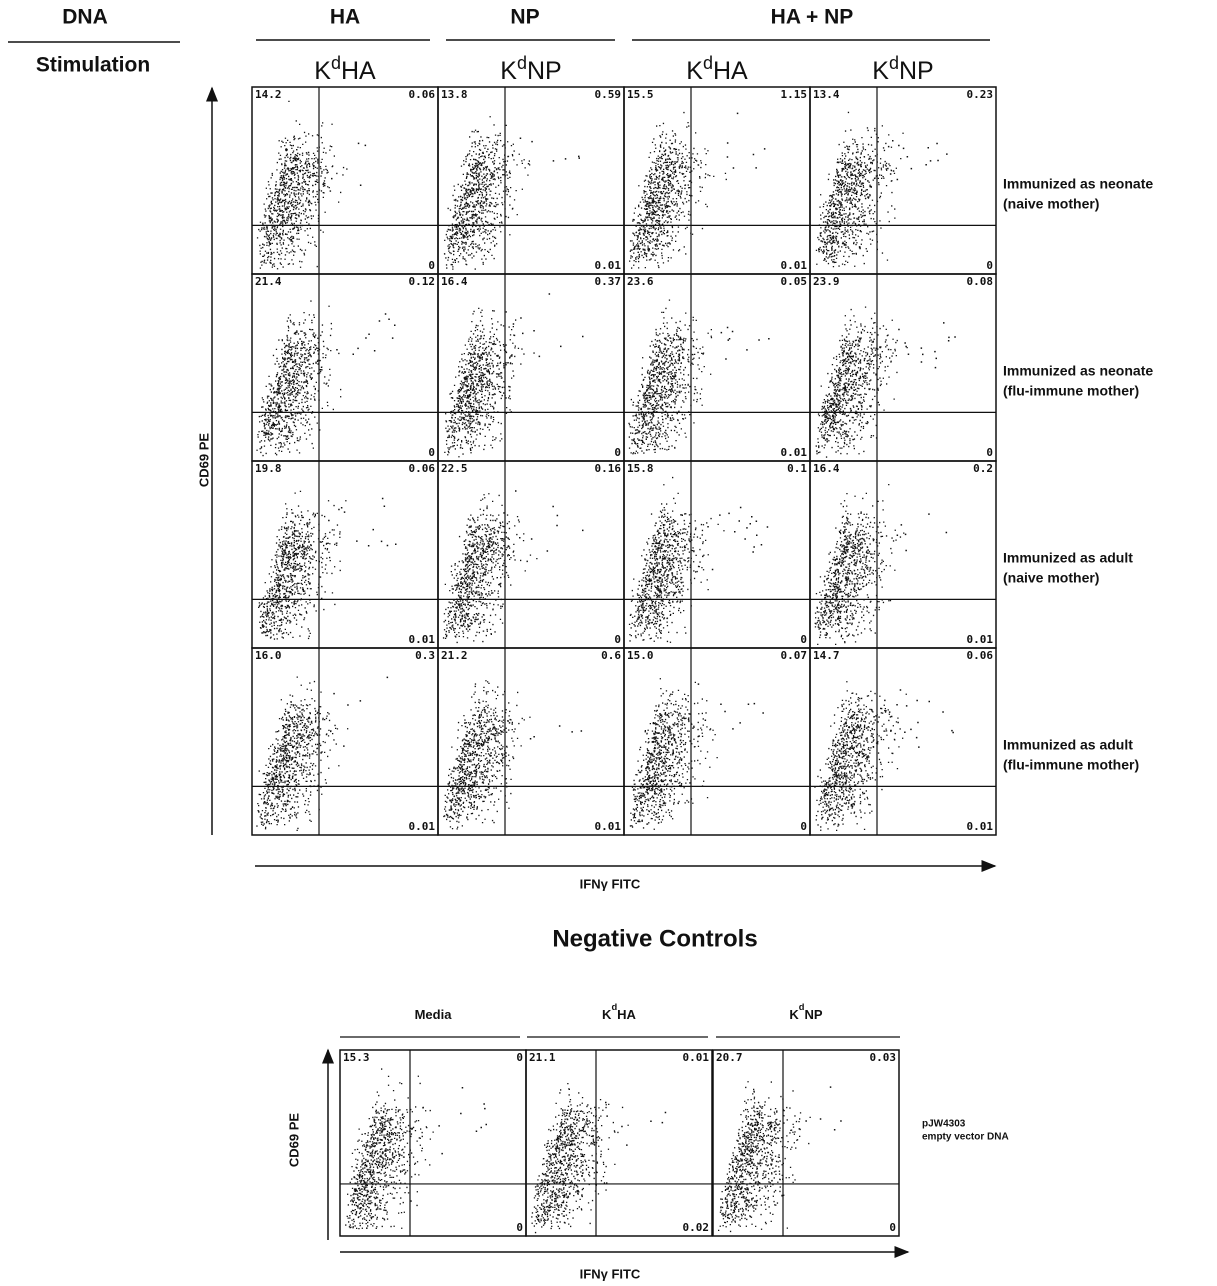  Describe the element at coordinates (454, 94) in the screenshot. I see `quadrant-value: 13.8` at that location.